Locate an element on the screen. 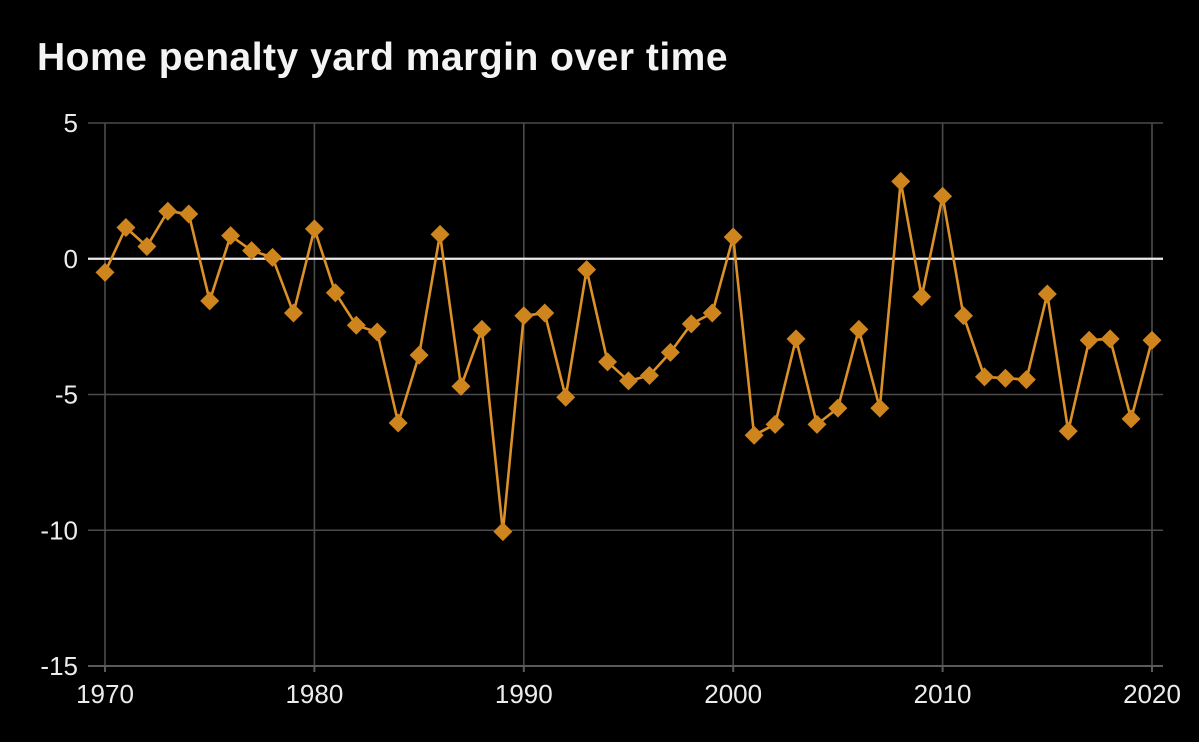 Image resolution: width=1199 pixels, height=742 pixels. x-axis-label: 1990 is located at coordinates (524, 694).